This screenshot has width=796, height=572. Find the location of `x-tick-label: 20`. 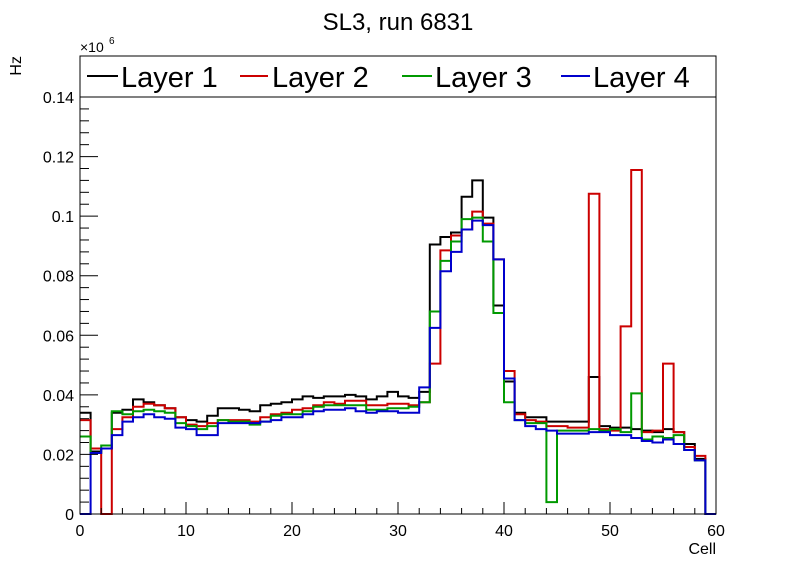

x-tick-label: 20 is located at coordinates (292, 531).